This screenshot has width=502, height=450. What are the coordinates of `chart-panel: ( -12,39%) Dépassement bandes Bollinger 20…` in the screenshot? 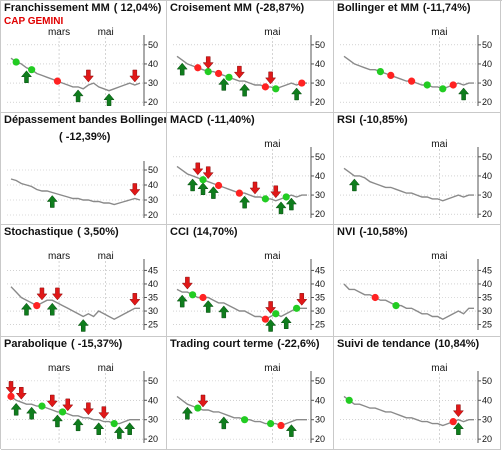 It's located at (84, 169).